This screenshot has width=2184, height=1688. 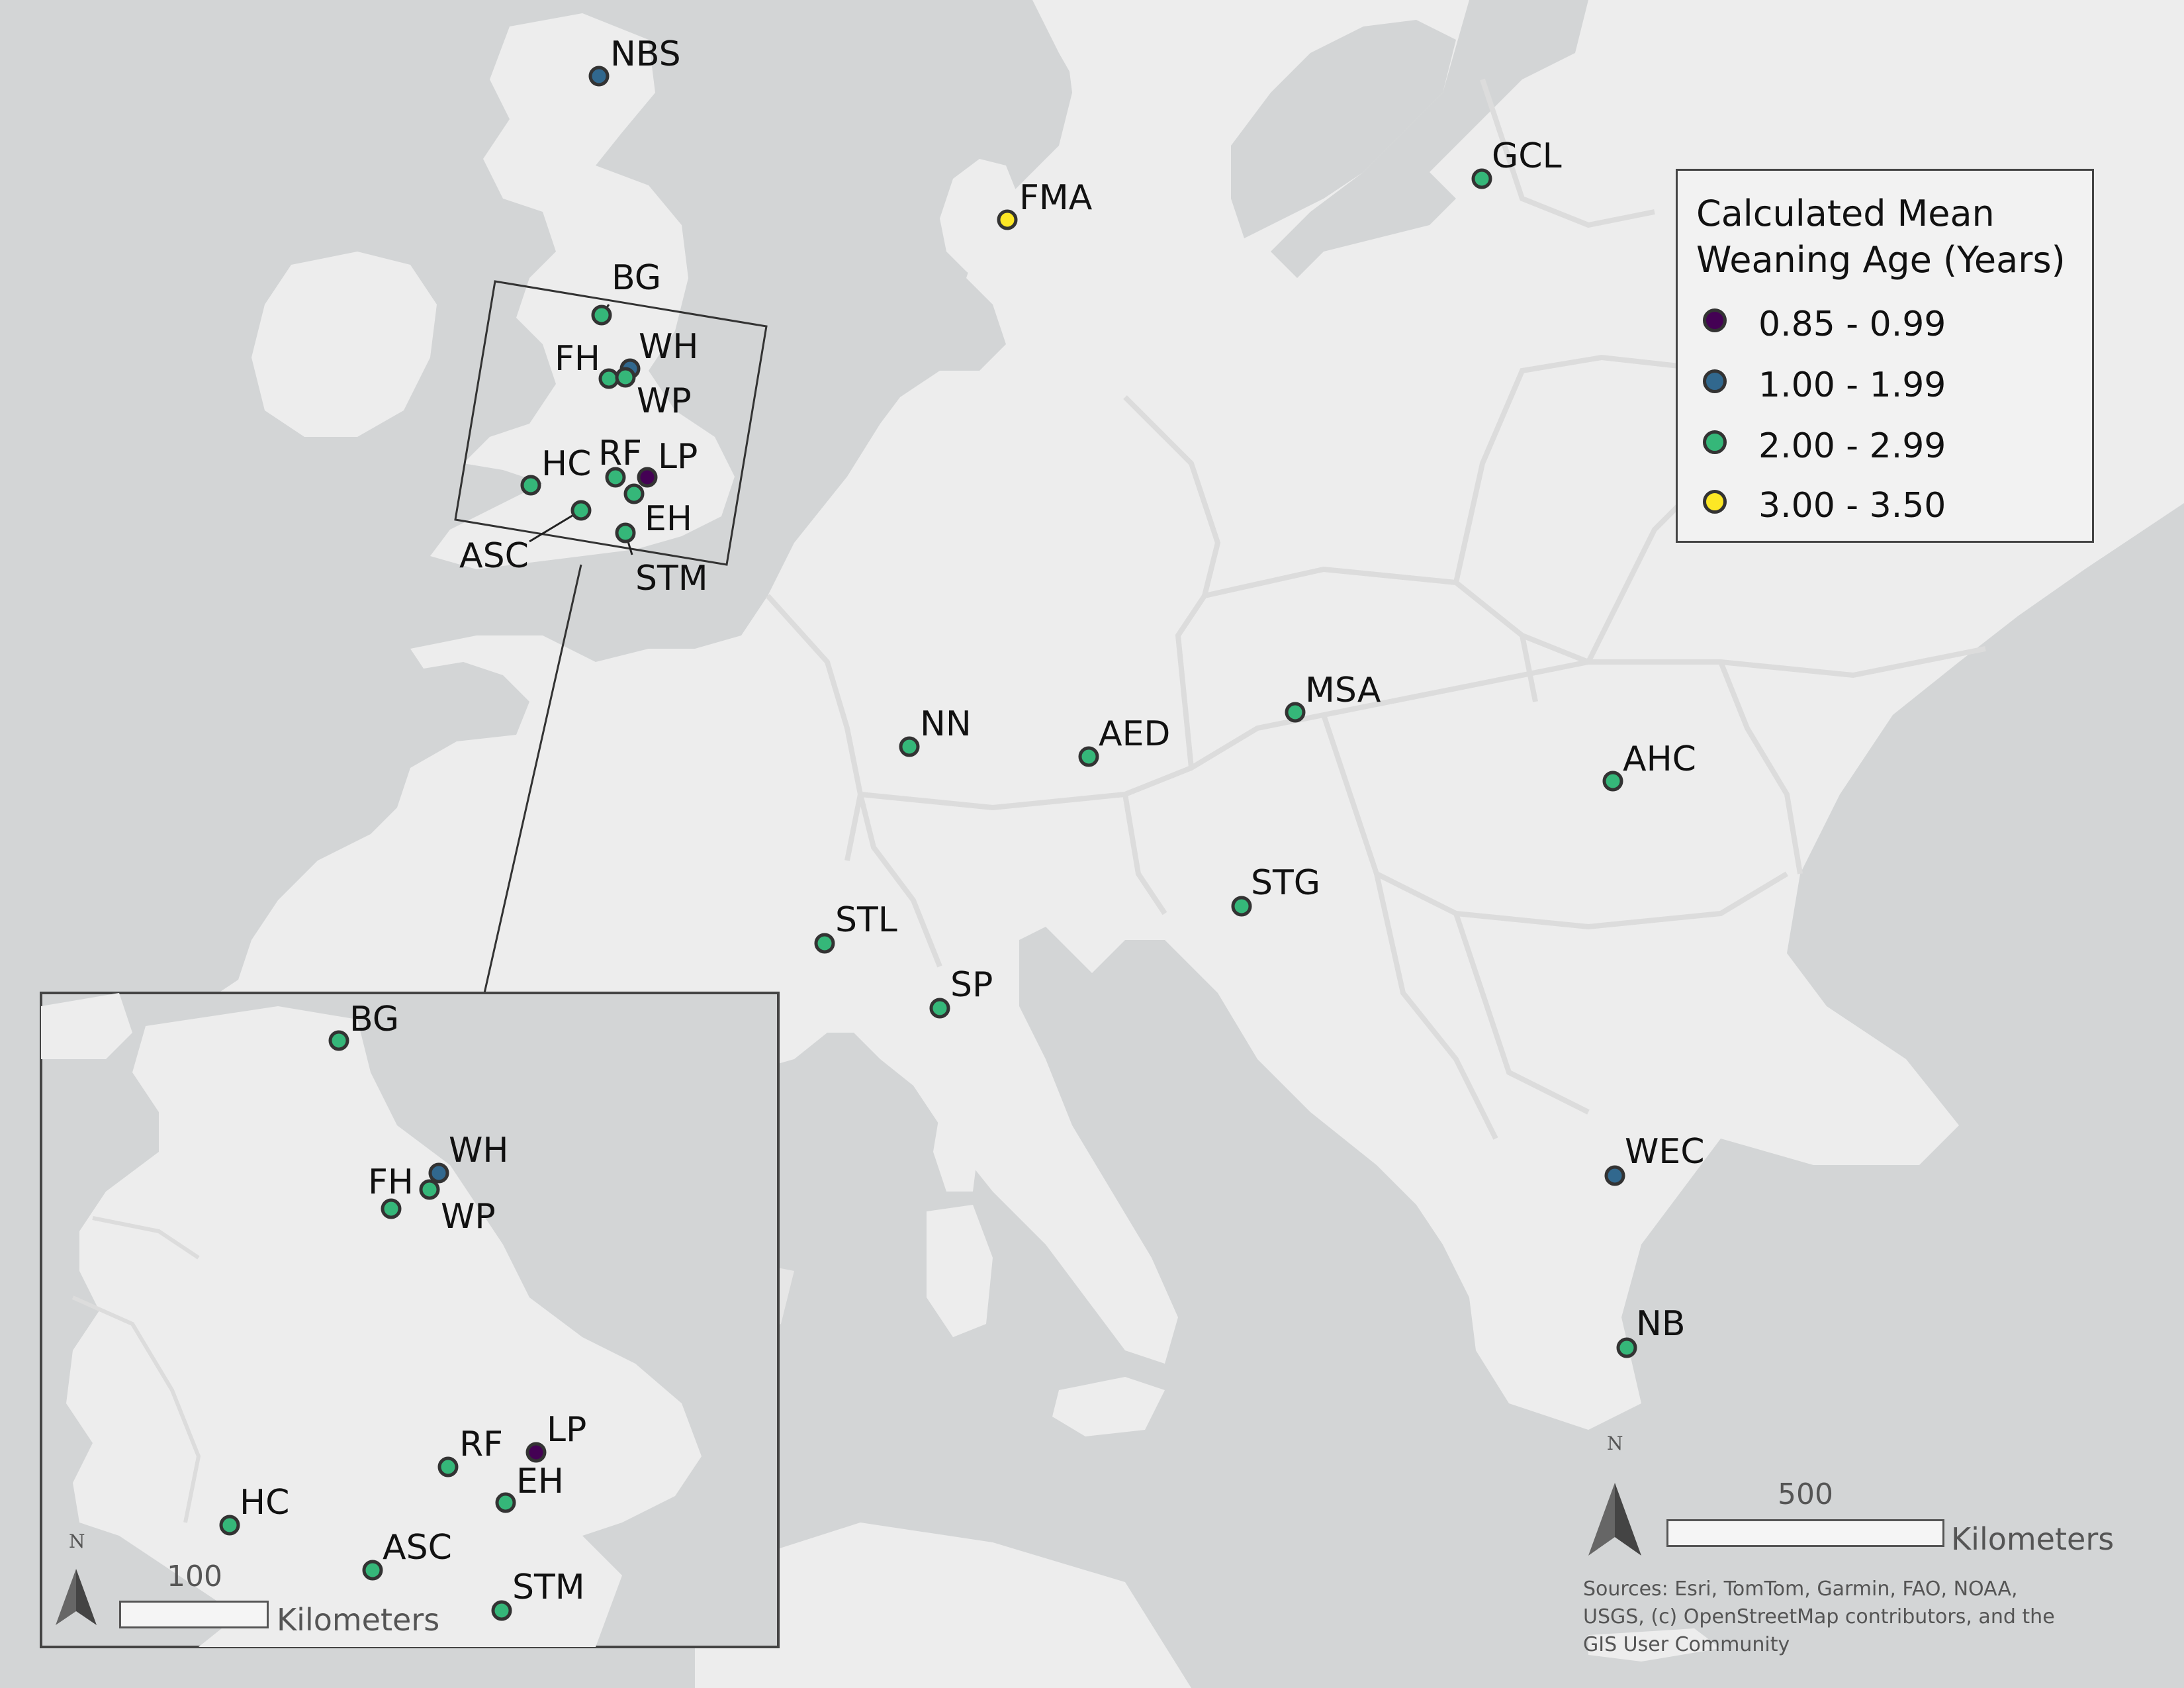 I want to click on site-label-asc: ASC, so click(x=494, y=556).